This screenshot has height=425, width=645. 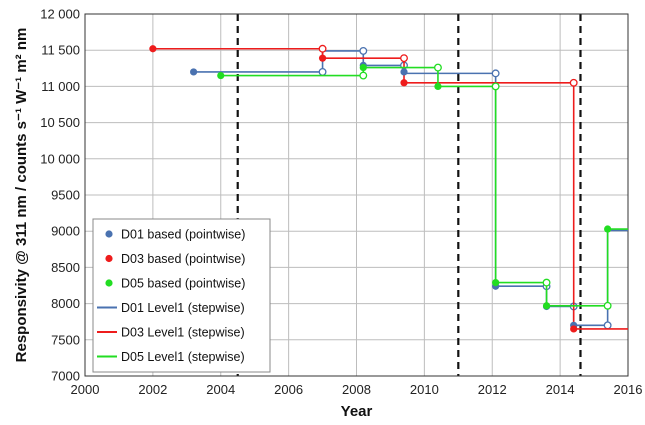 What do you see at coordinates (220, 389) in the screenshot?
I see `x-tick-label: 2004` at bounding box center [220, 389].